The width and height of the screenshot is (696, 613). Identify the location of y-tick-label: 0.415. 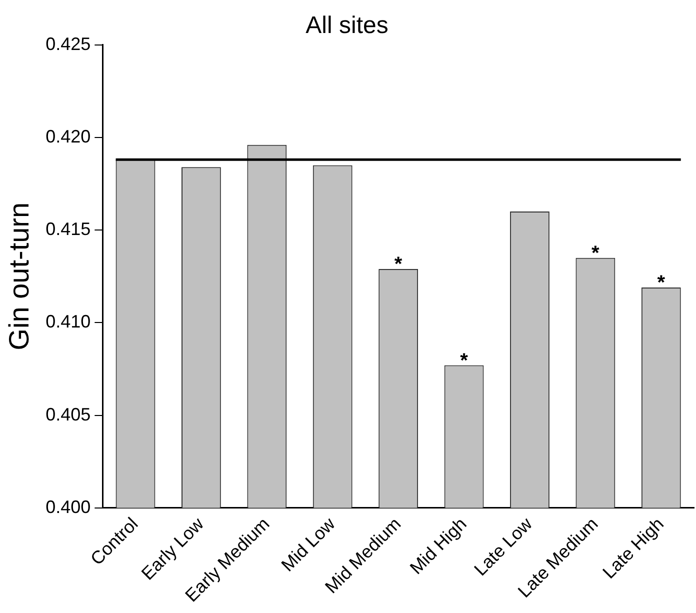
(68, 229).